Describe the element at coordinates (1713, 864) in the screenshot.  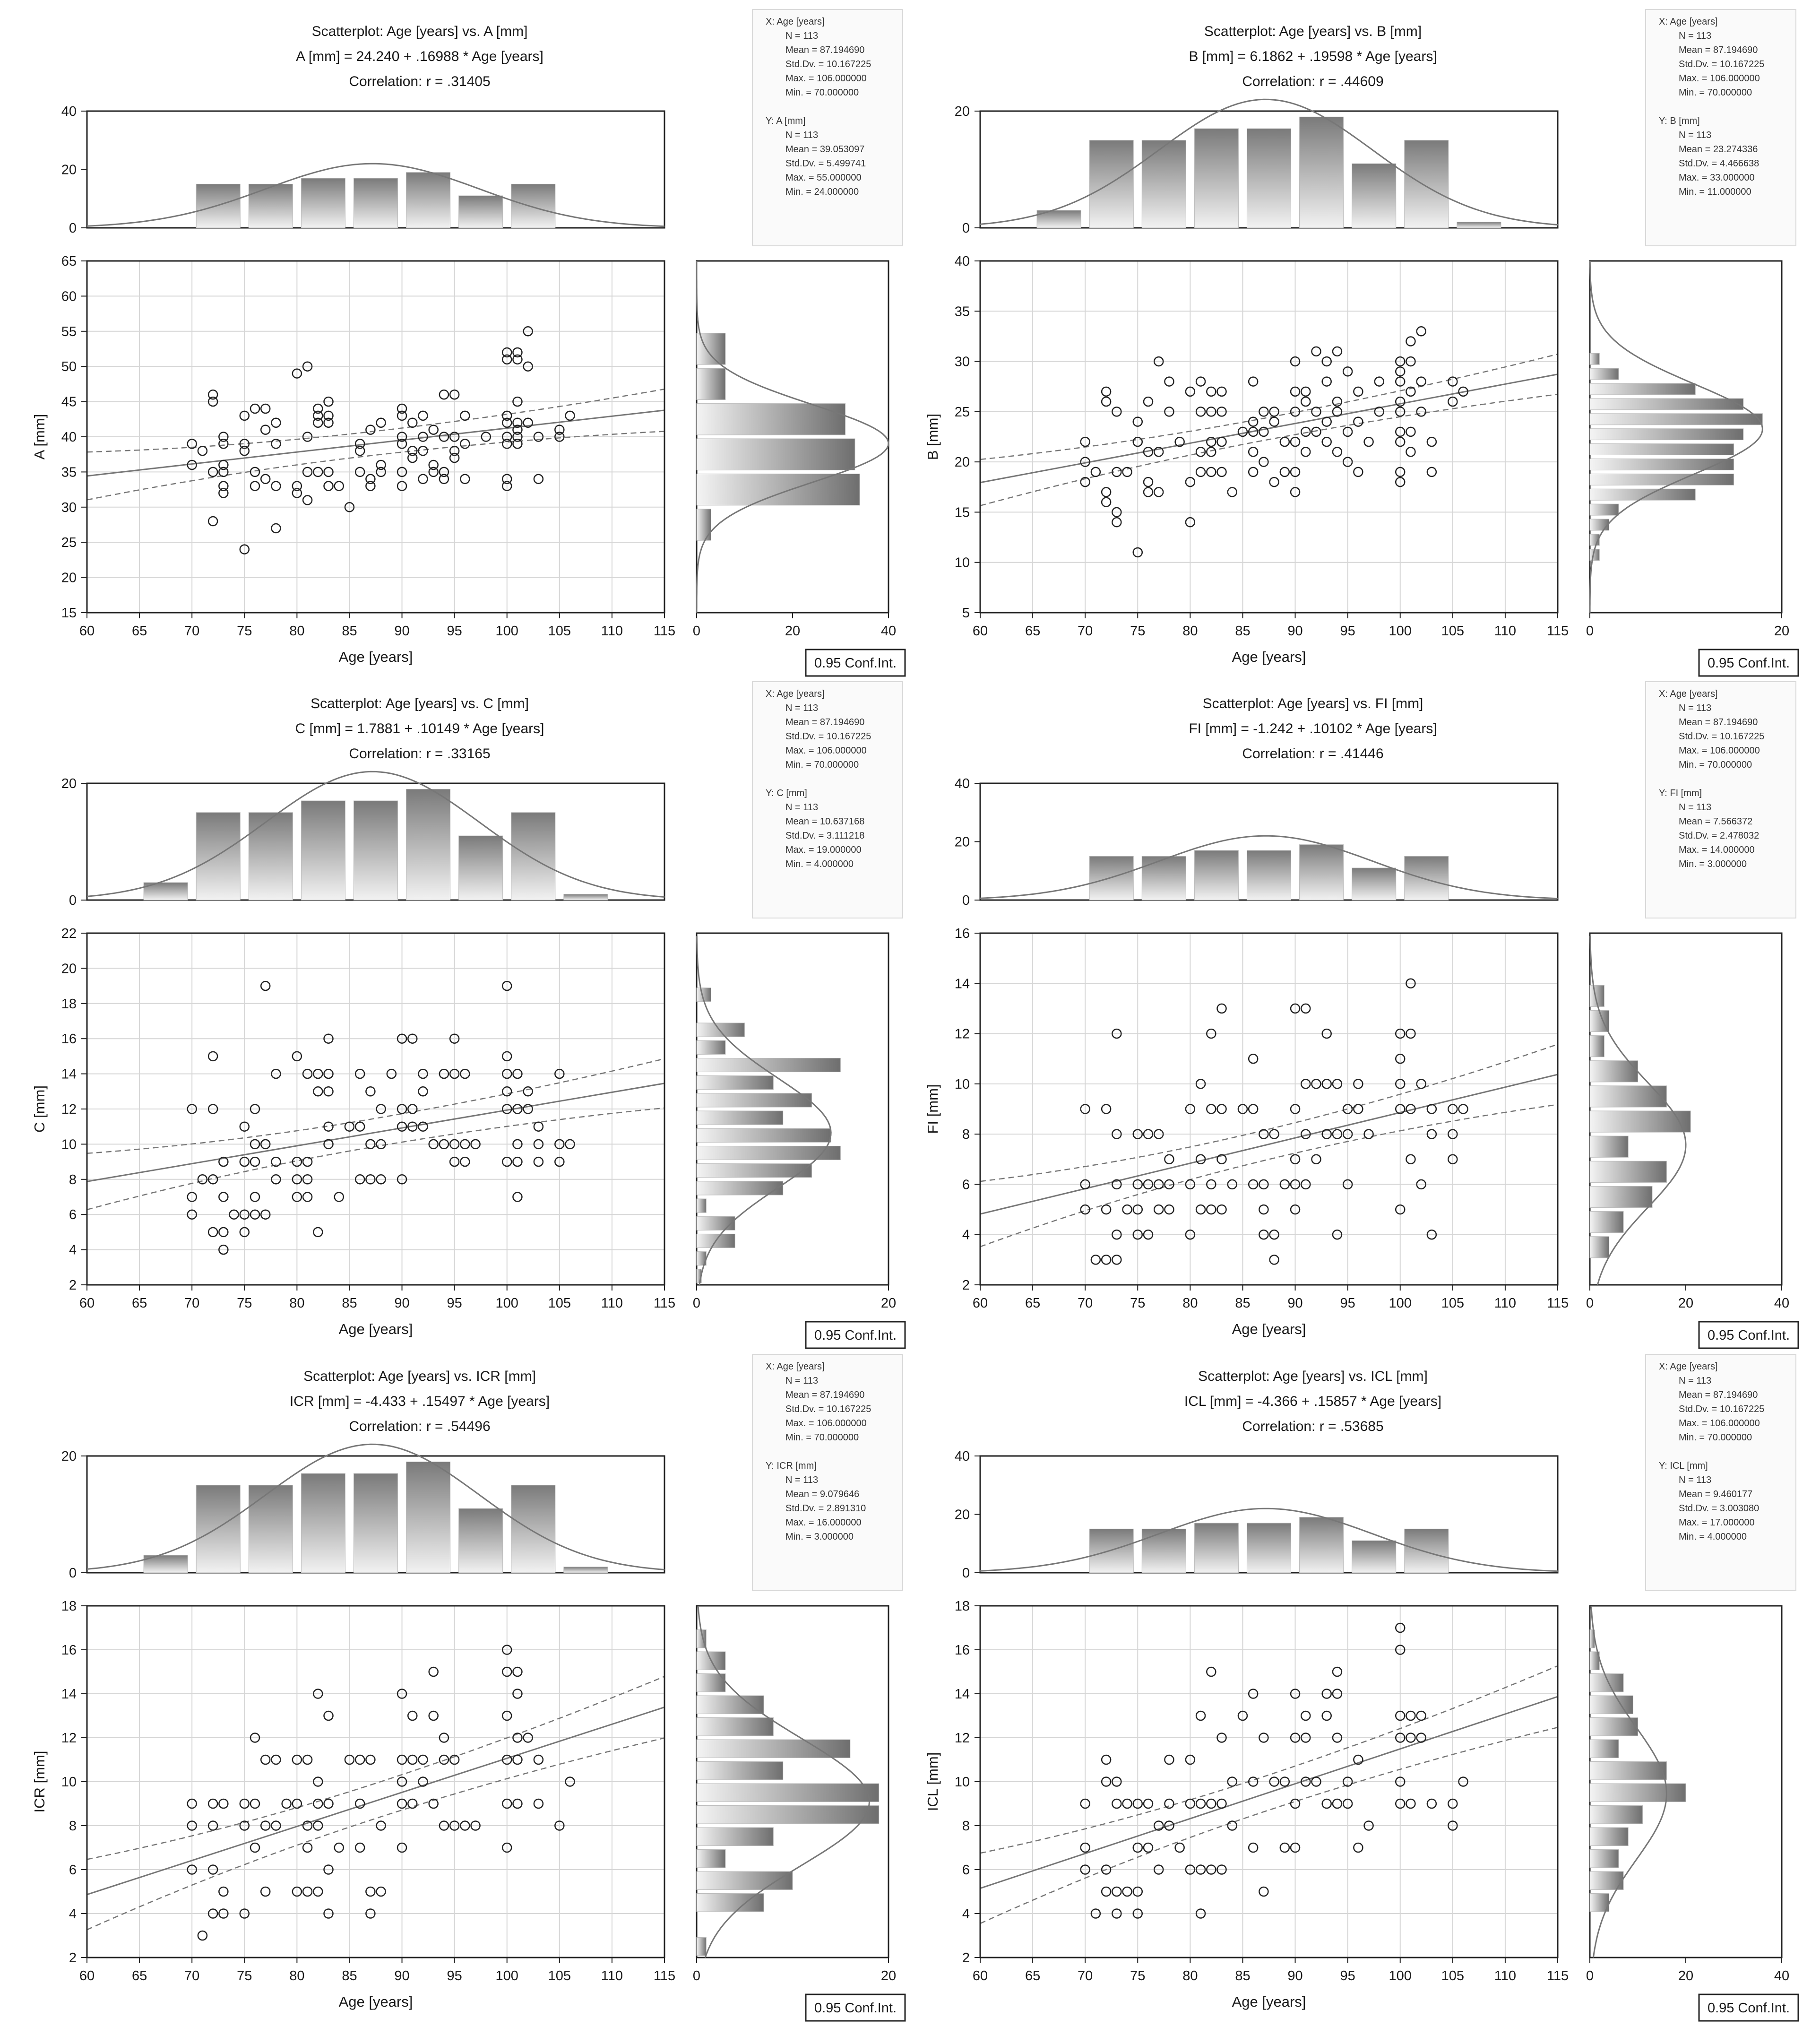
I see `stats-line: Min. = 3.000000` at that location.